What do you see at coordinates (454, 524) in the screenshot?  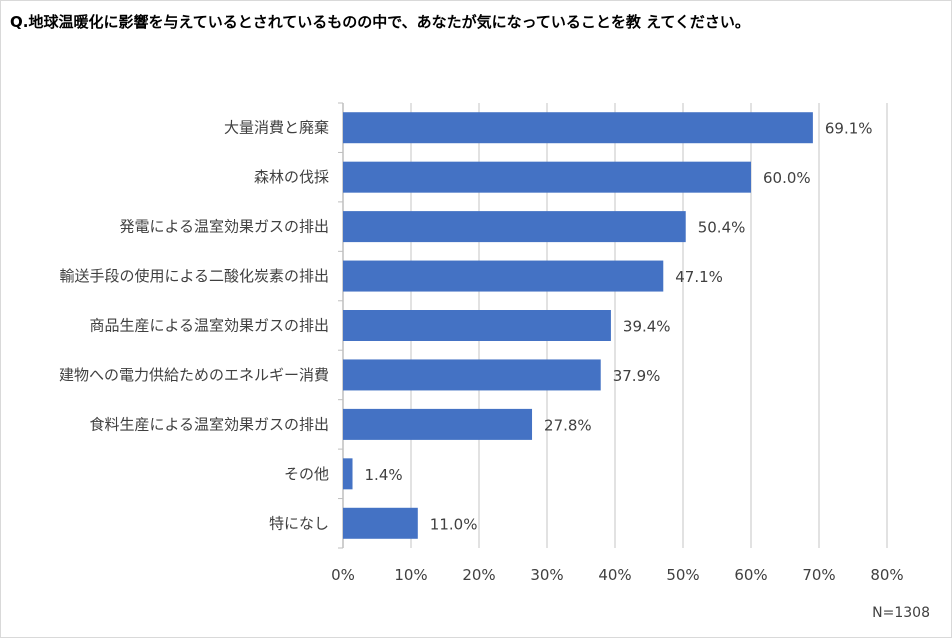 I see `value-label: 11.0%` at bounding box center [454, 524].